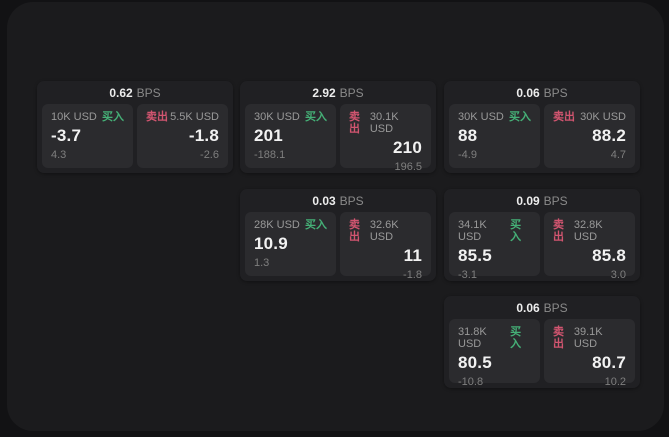  Describe the element at coordinates (384, 123) in the screenshot. I see `sell-amount: 30.1K USD` at that location.